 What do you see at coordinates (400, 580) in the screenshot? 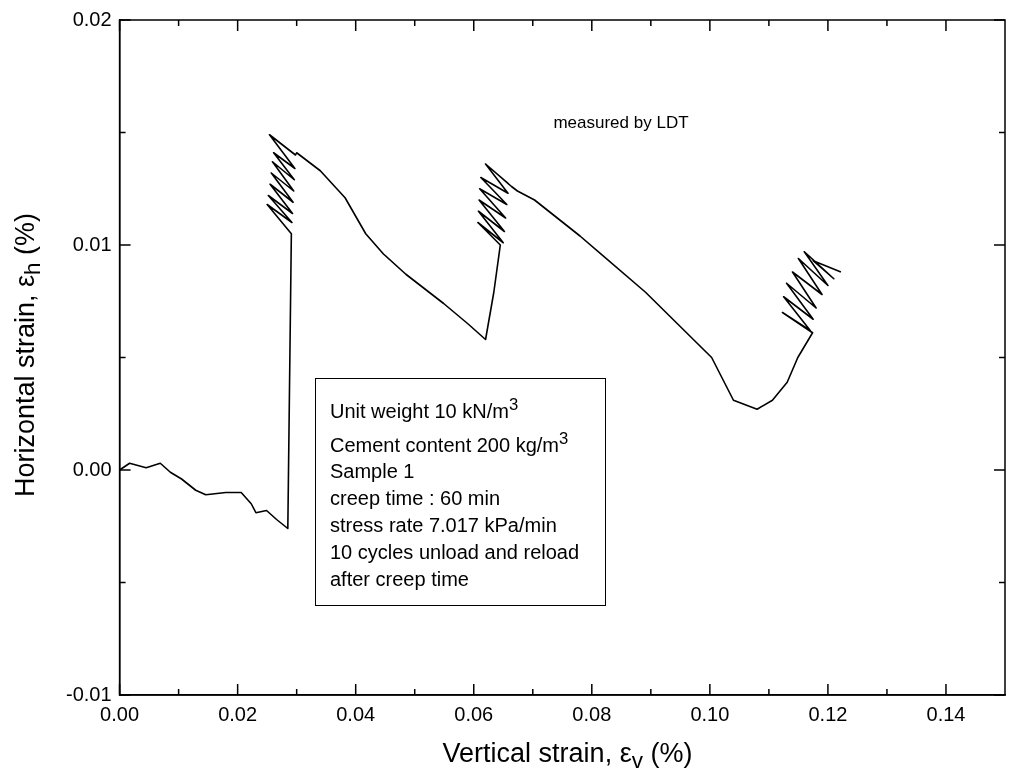
I see `annotation: after creep time` at bounding box center [400, 580].